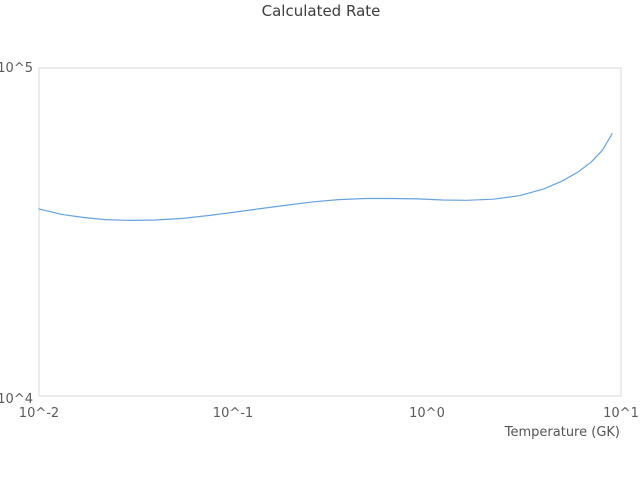 The height and width of the screenshot is (480, 640). I want to click on x-tick-label-1e-1: 10^-1, so click(233, 413).